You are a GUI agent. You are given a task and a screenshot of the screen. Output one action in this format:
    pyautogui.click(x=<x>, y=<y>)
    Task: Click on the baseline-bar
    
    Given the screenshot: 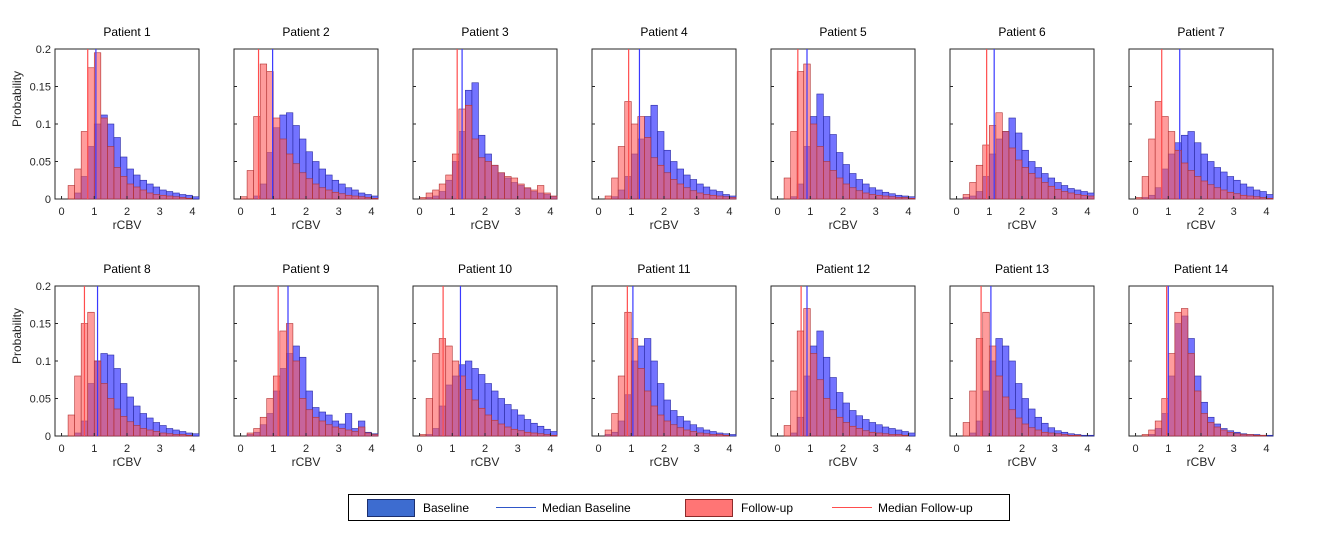 What is the action you would take?
    pyautogui.click(x=1091, y=435)
    